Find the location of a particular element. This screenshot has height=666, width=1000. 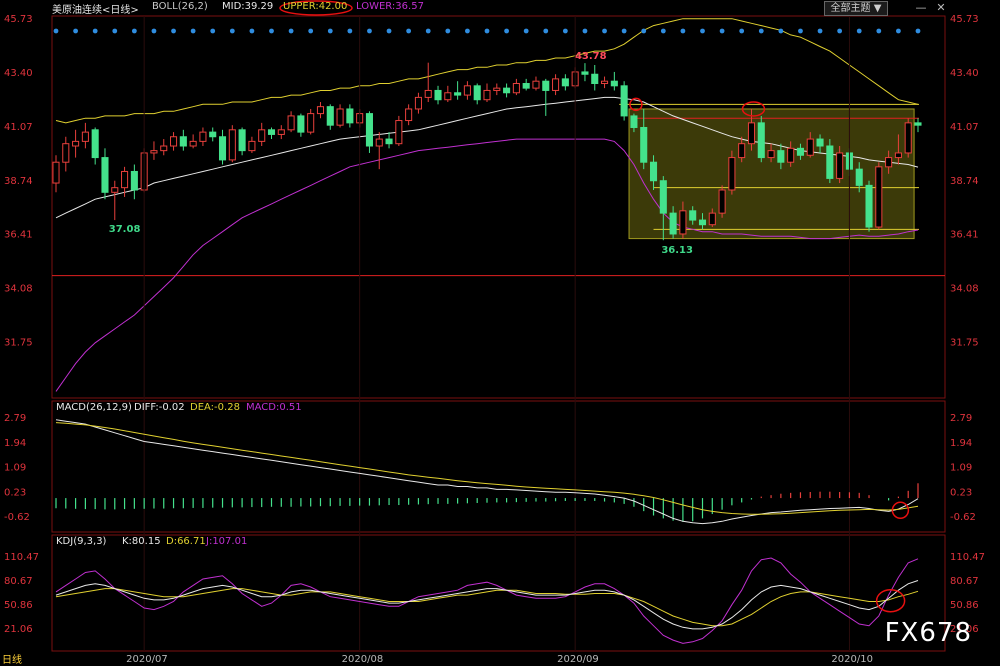

kdj-d-value: D:66.71 is located at coordinates (186, 541).